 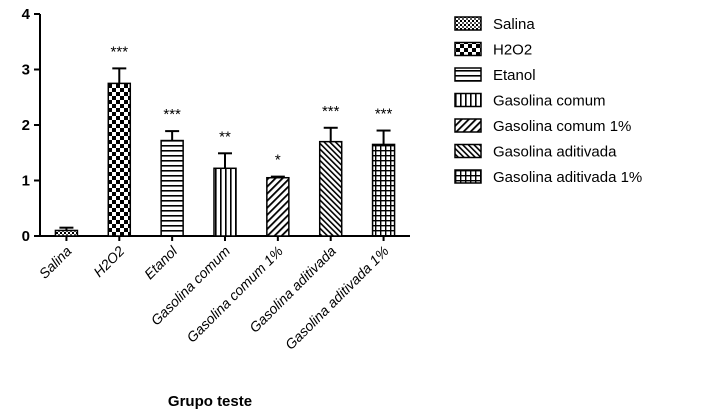 I want to click on legend-label: Gasolina comum 1%, so click(x=562, y=126).